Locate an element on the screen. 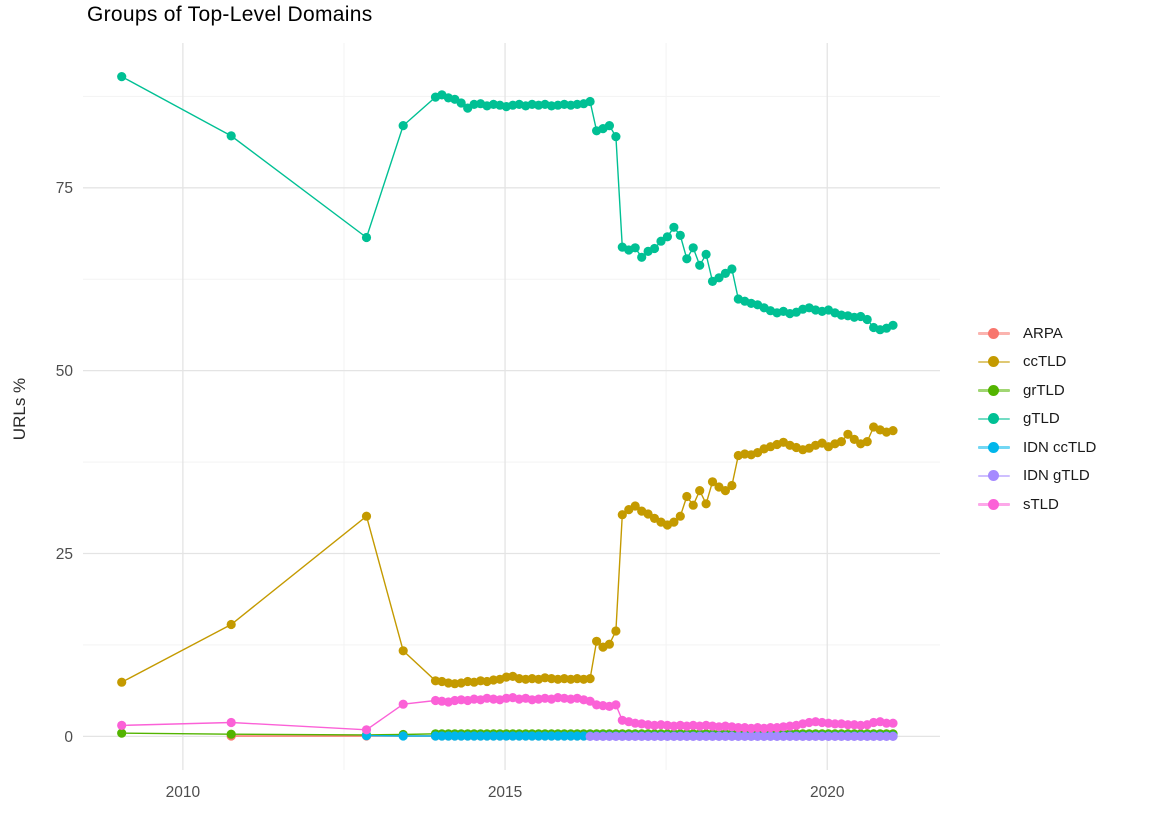 This screenshot has width=1164, height=827. legend-label: gTLD is located at coordinates (1041, 419).